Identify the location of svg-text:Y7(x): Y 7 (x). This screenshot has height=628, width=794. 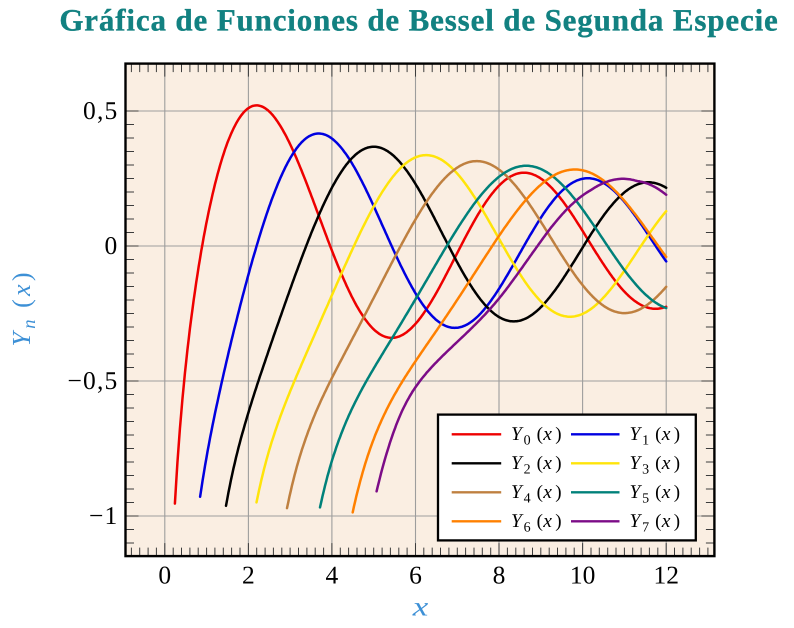
(655, 523).